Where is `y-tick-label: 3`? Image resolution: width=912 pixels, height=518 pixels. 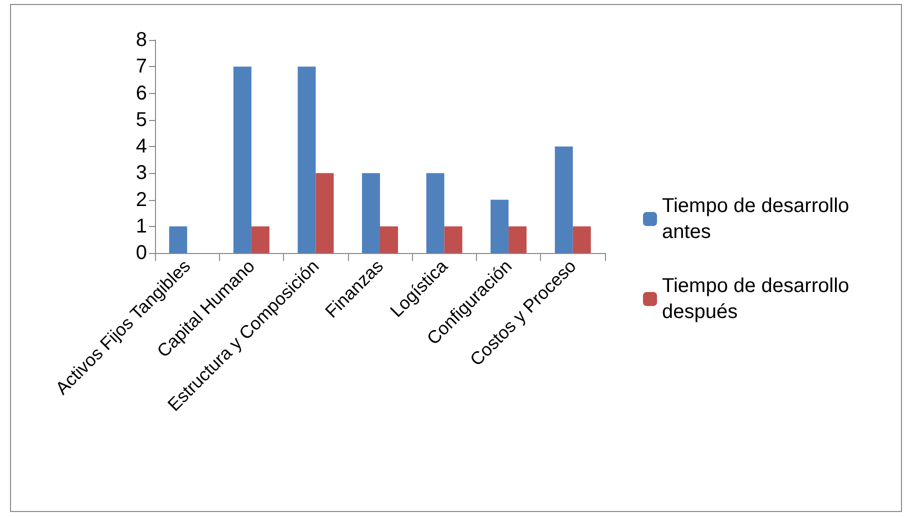
y-tick-label: 3 is located at coordinates (141, 173).